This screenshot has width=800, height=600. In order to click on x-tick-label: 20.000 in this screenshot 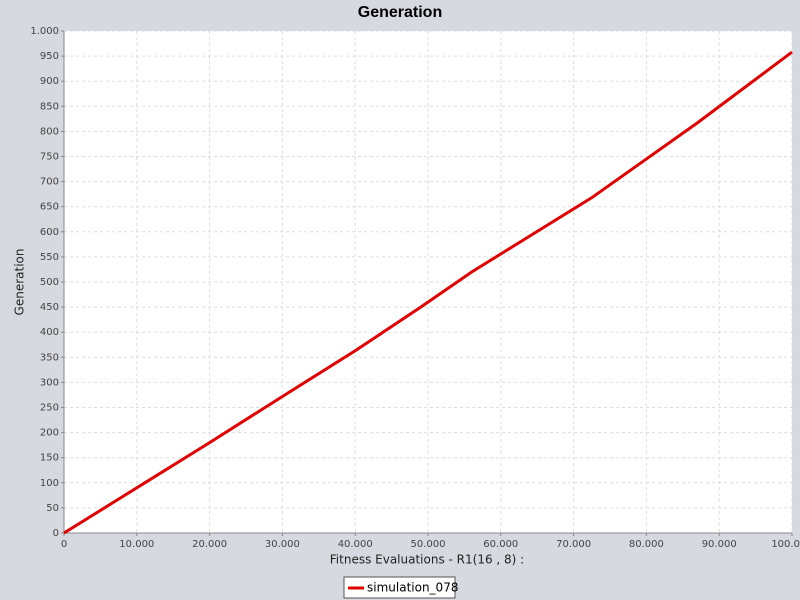, I will do `click(209, 544)`.